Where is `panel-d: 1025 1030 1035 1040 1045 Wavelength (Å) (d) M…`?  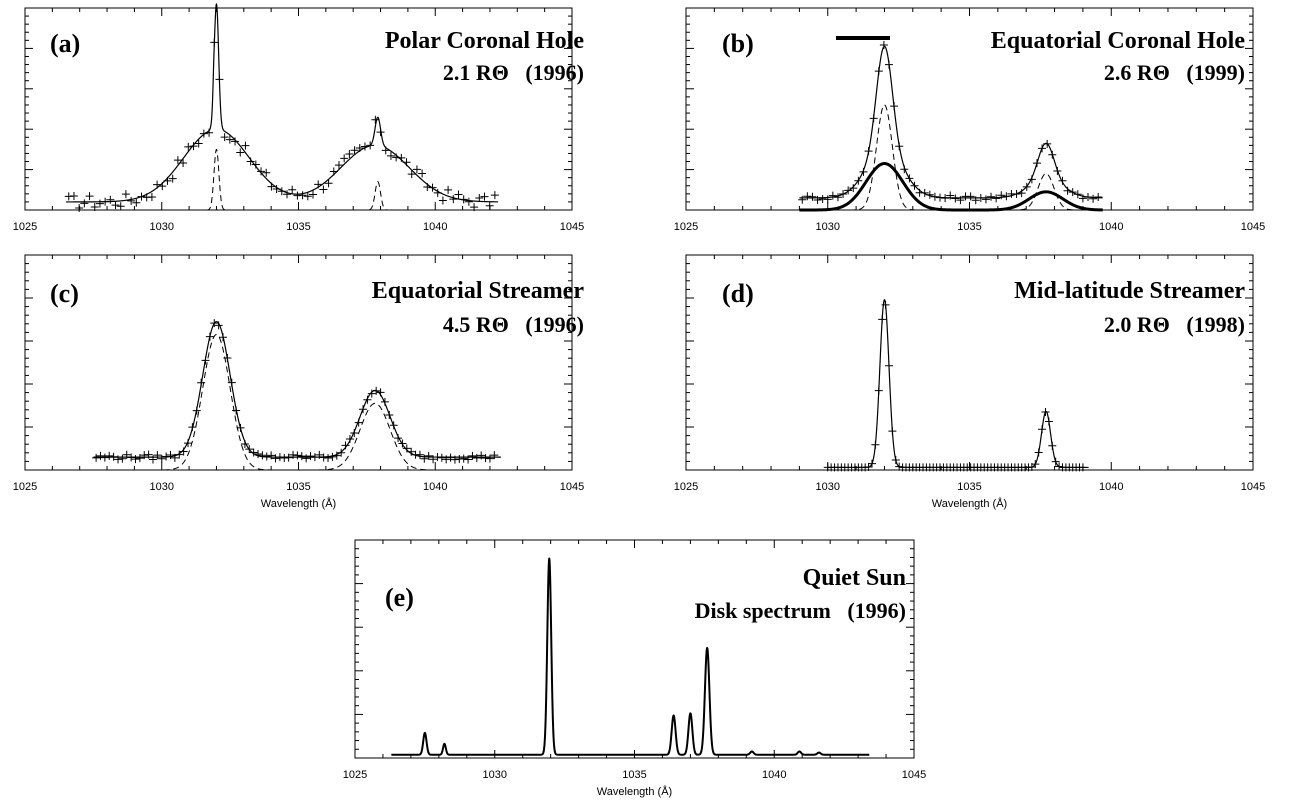 panel-d: 1025 1030 1035 1040 1045 Wavelength (Å) (d) M… is located at coordinates (969, 382).